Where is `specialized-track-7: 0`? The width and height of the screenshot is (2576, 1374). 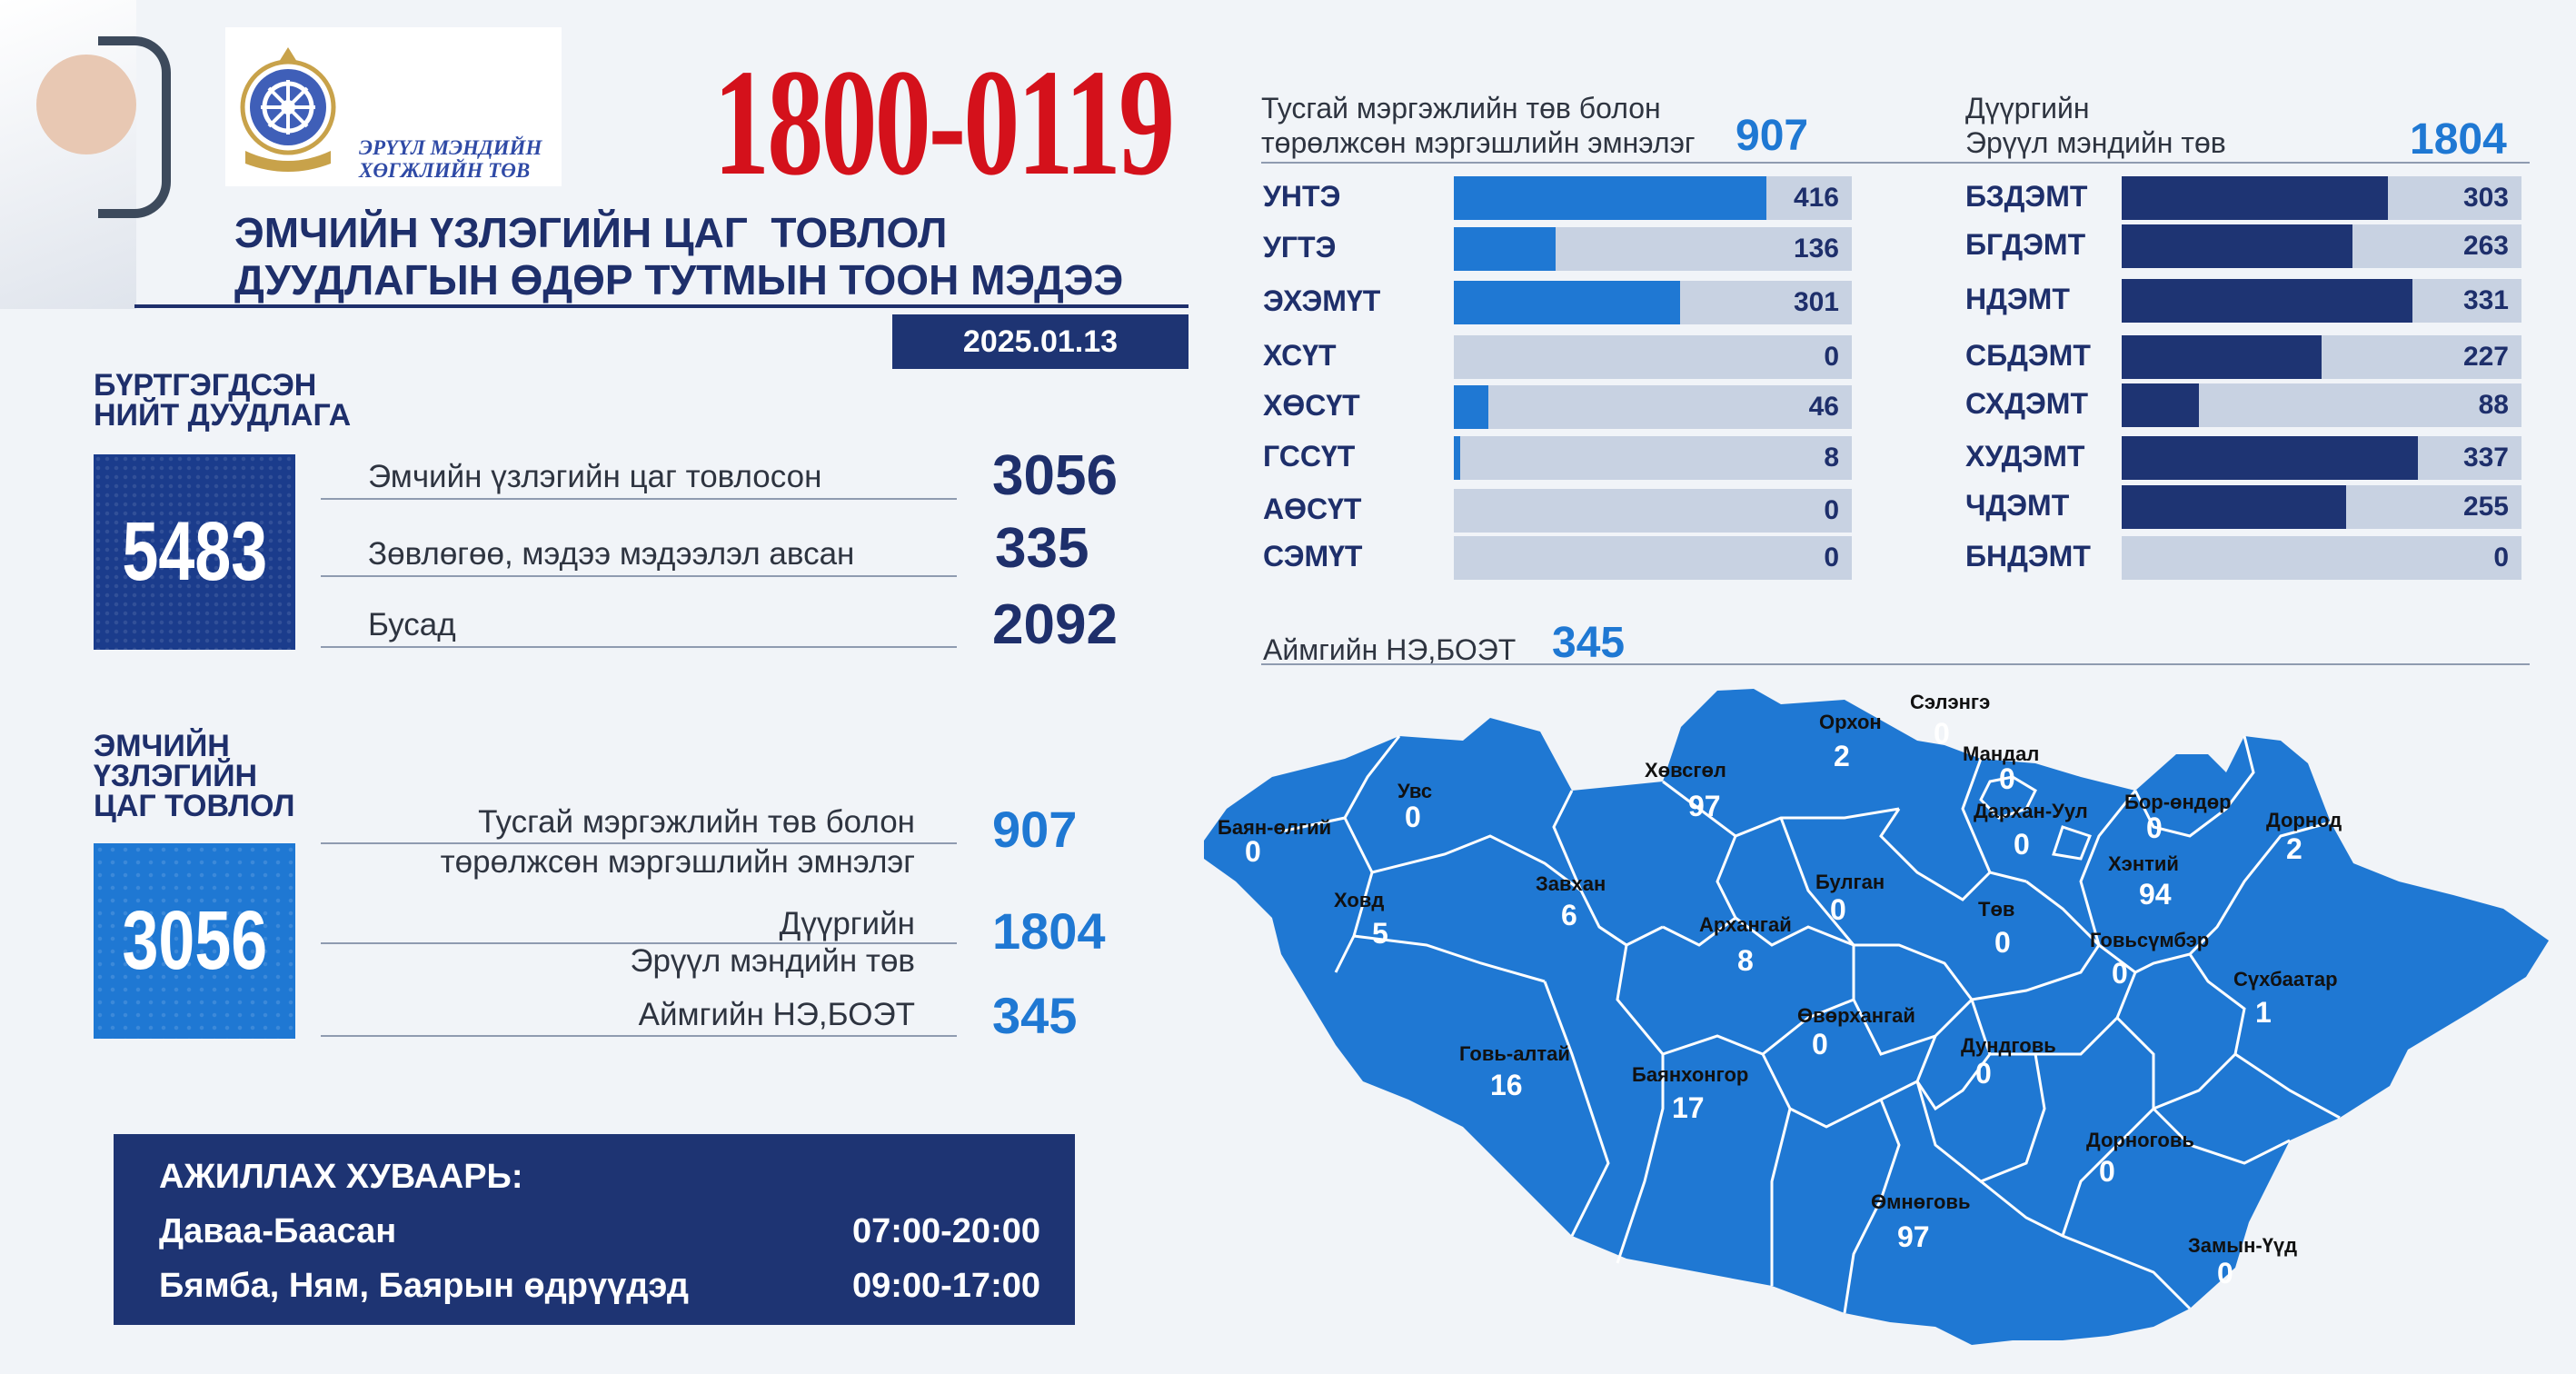
specialized-track-7: 0 is located at coordinates (1653, 511).